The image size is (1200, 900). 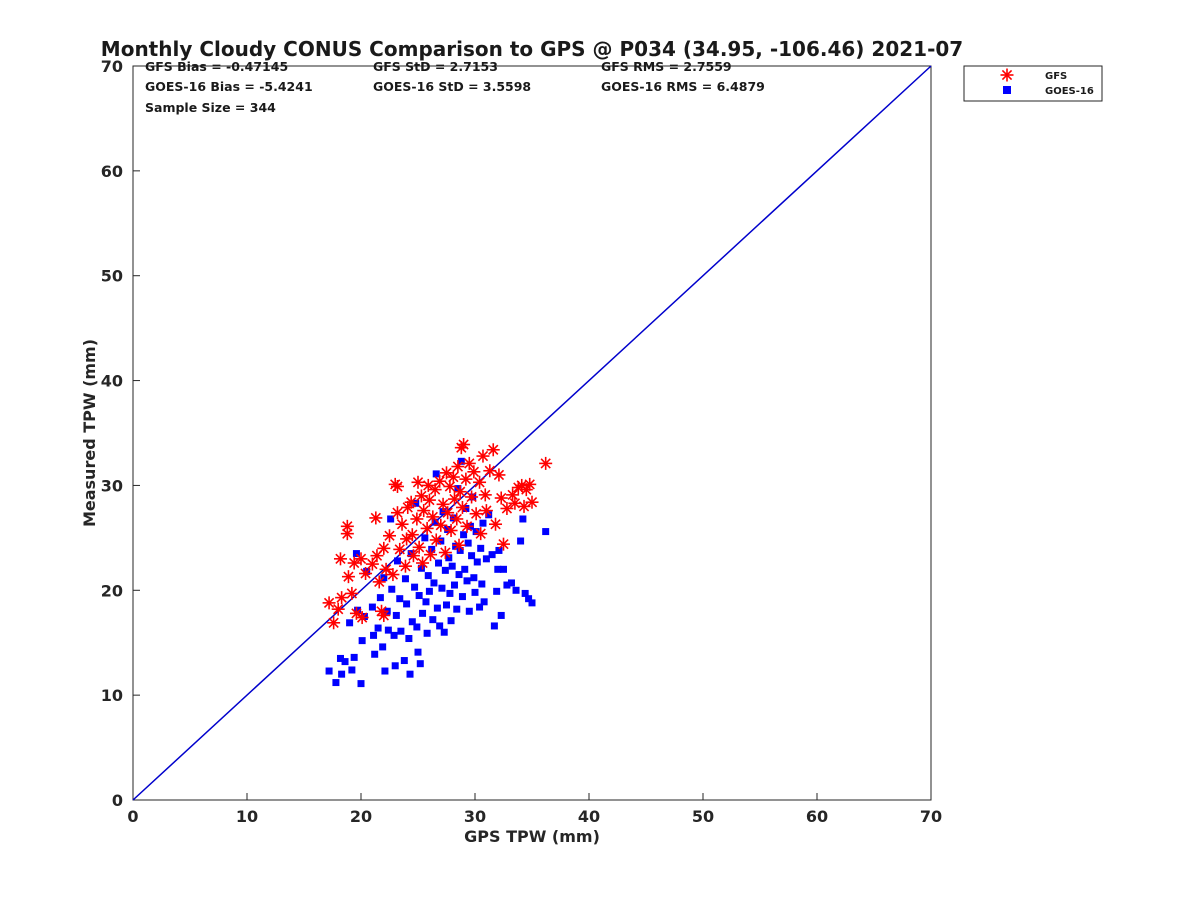 What do you see at coordinates (1033, 83) in the screenshot?
I see `legend-box` at bounding box center [1033, 83].